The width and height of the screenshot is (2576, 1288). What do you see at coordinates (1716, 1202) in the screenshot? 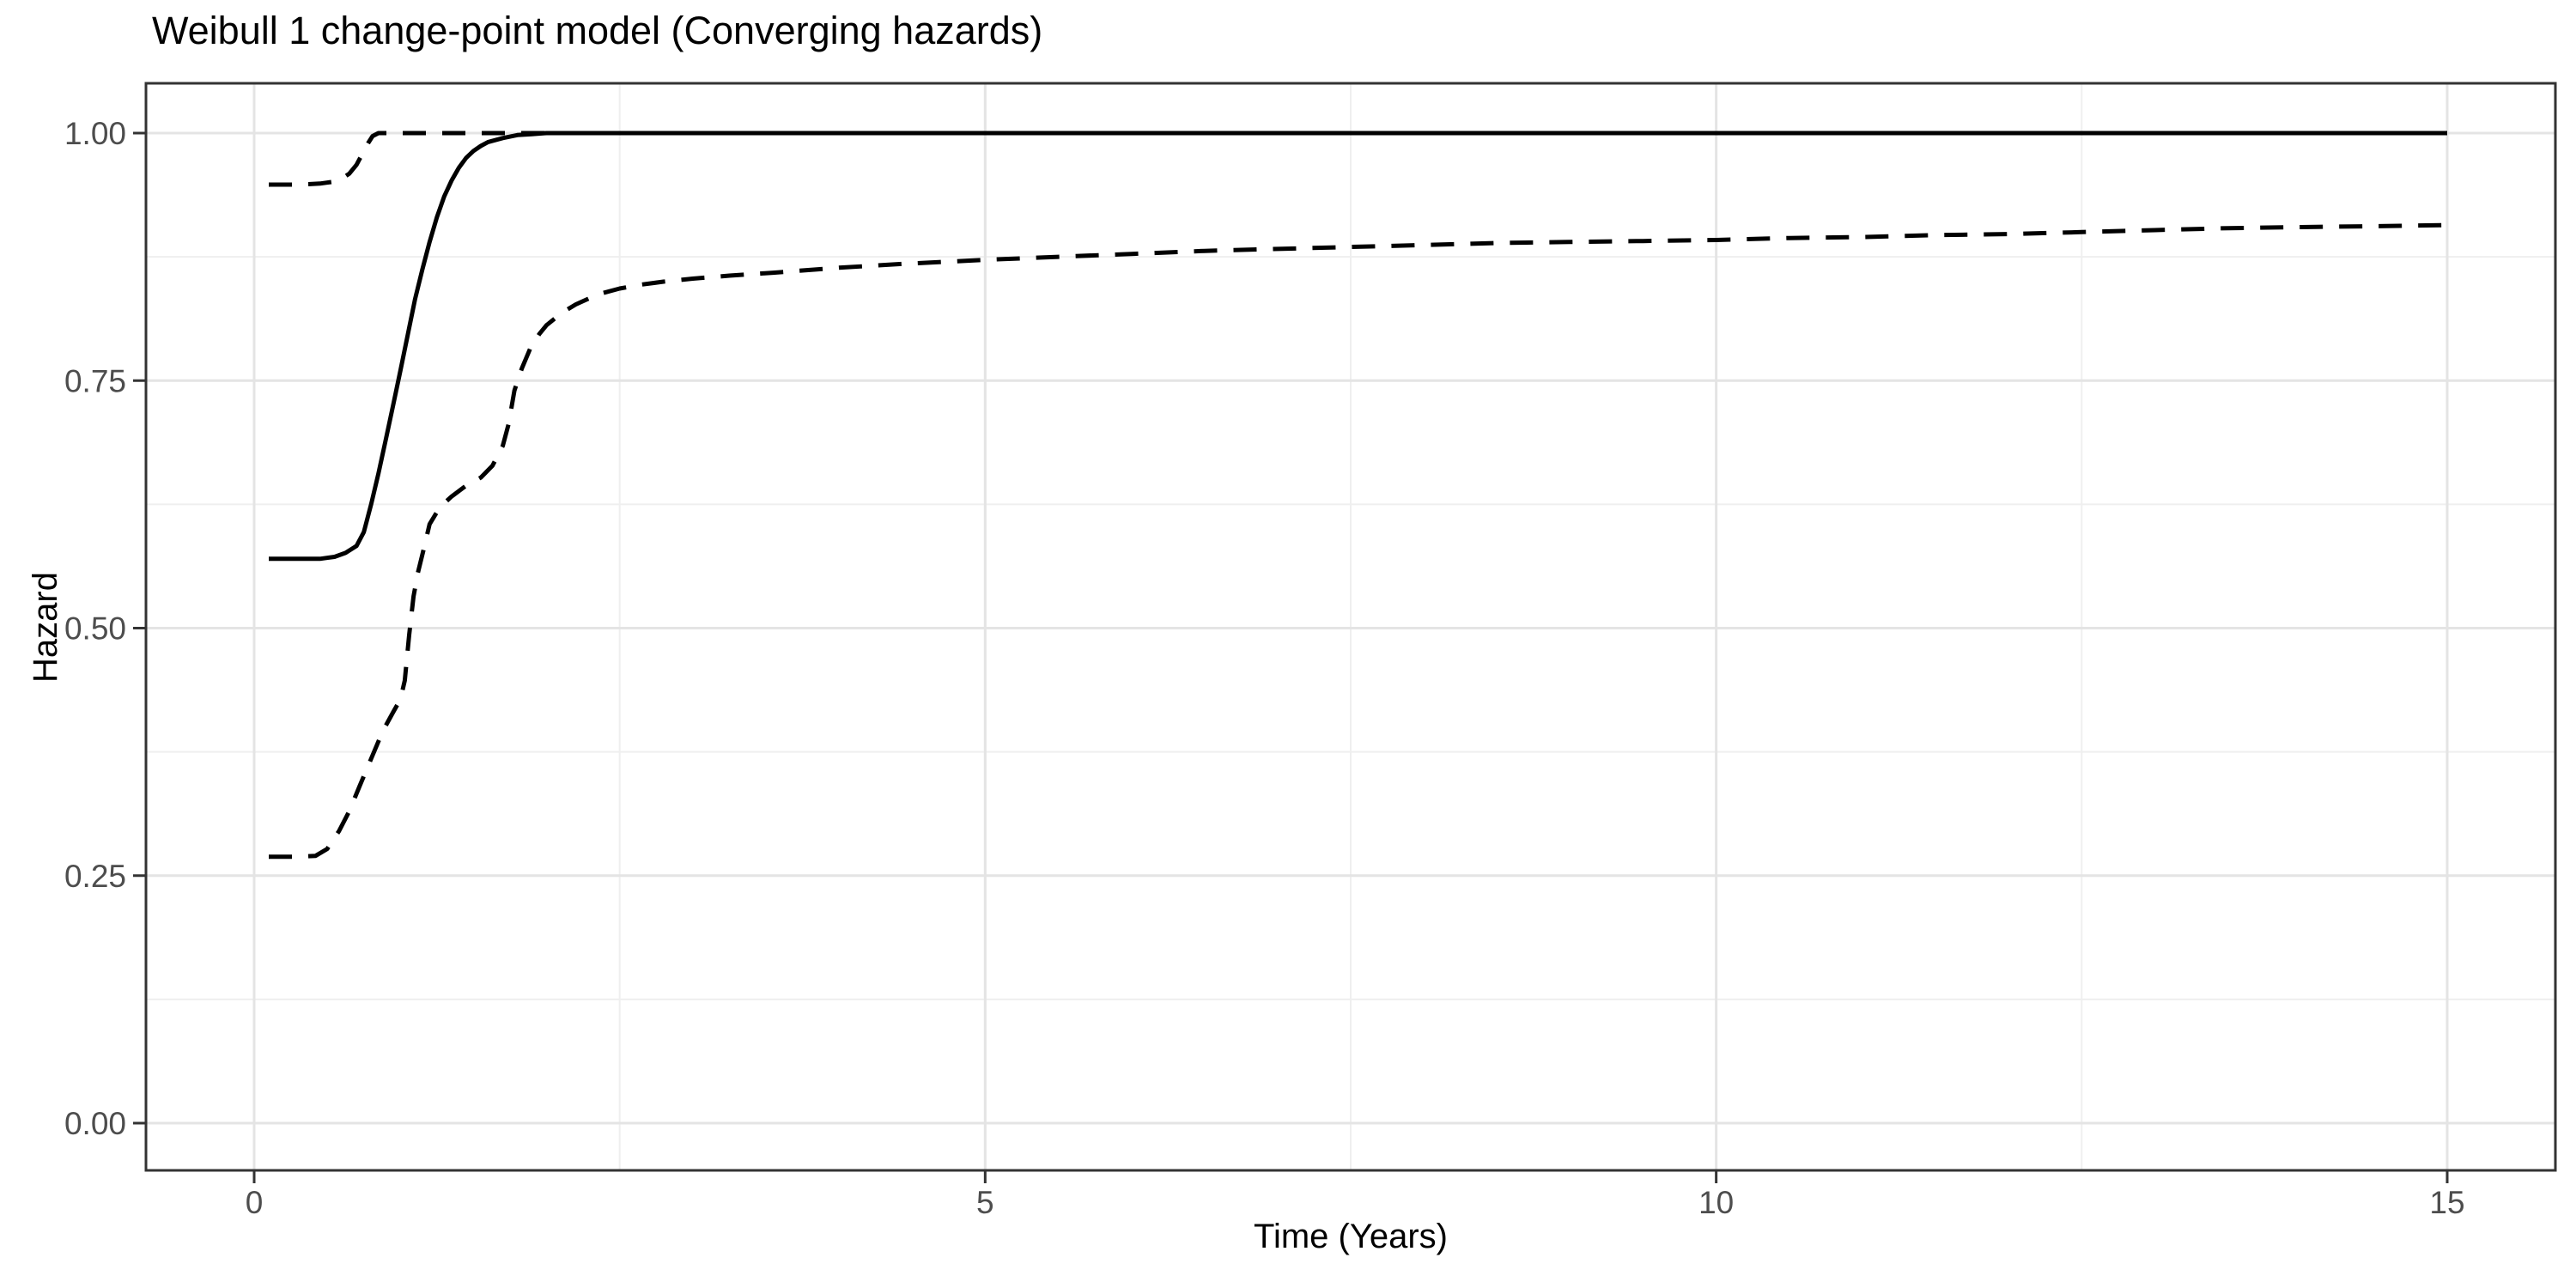
I see `x-tick-label: 10` at bounding box center [1716, 1202].